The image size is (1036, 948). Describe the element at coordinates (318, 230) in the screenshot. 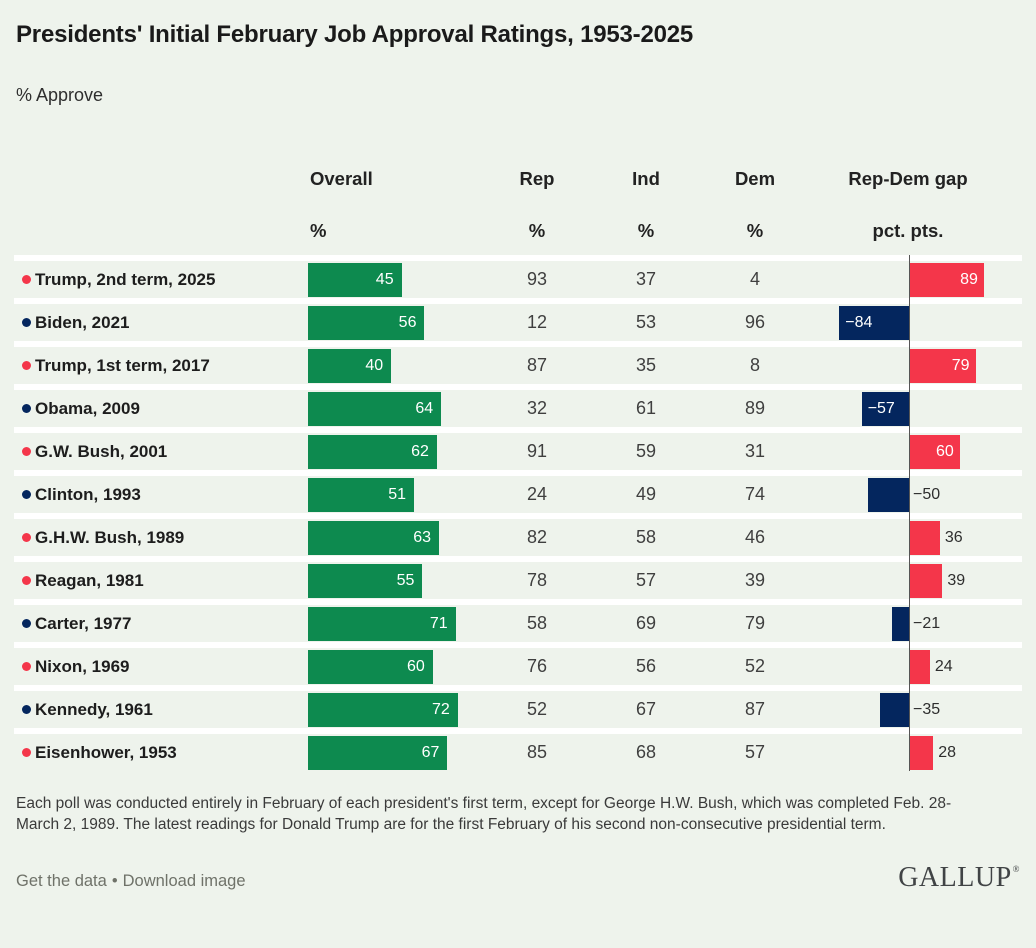

I see `unit-overall: %` at that location.